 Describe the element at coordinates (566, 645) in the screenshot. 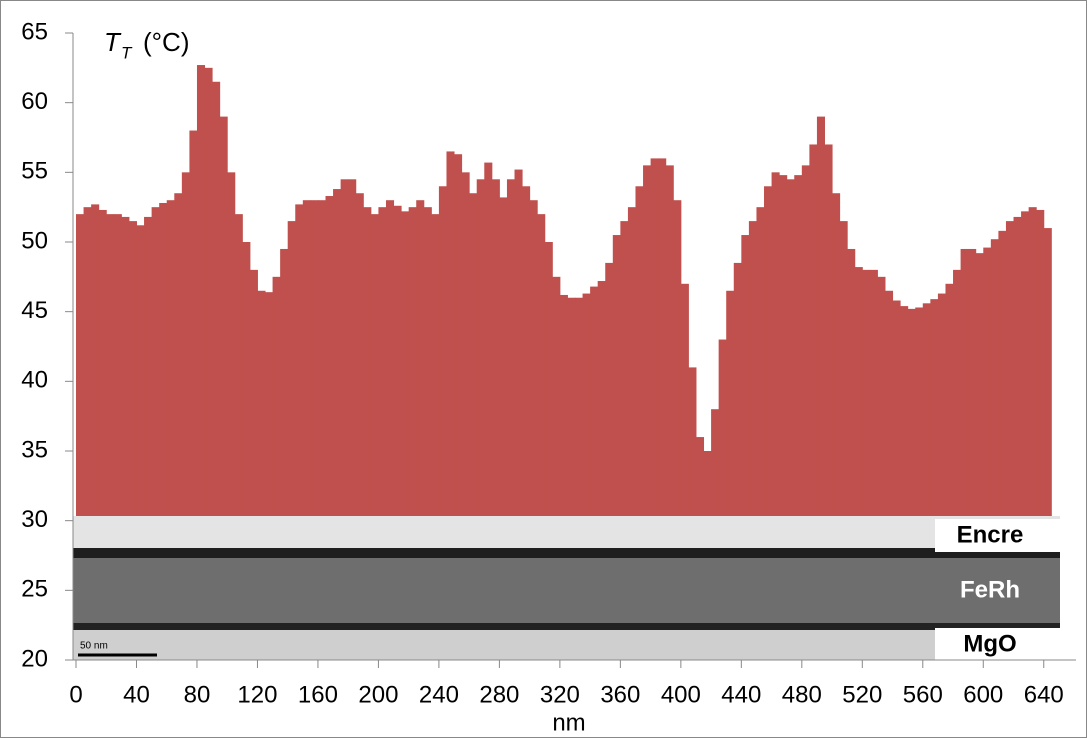

I see `layer-mgo` at that location.